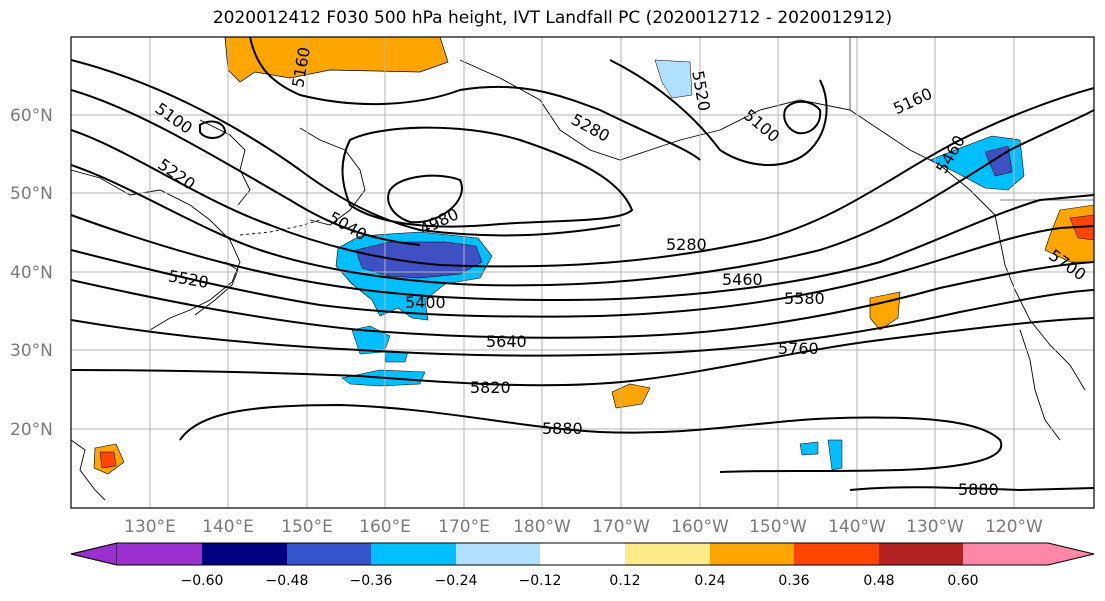  What do you see at coordinates (878, 581) in the screenshot?
I see `colorbar-tick: 0.48` at bounding box center [878, 581].